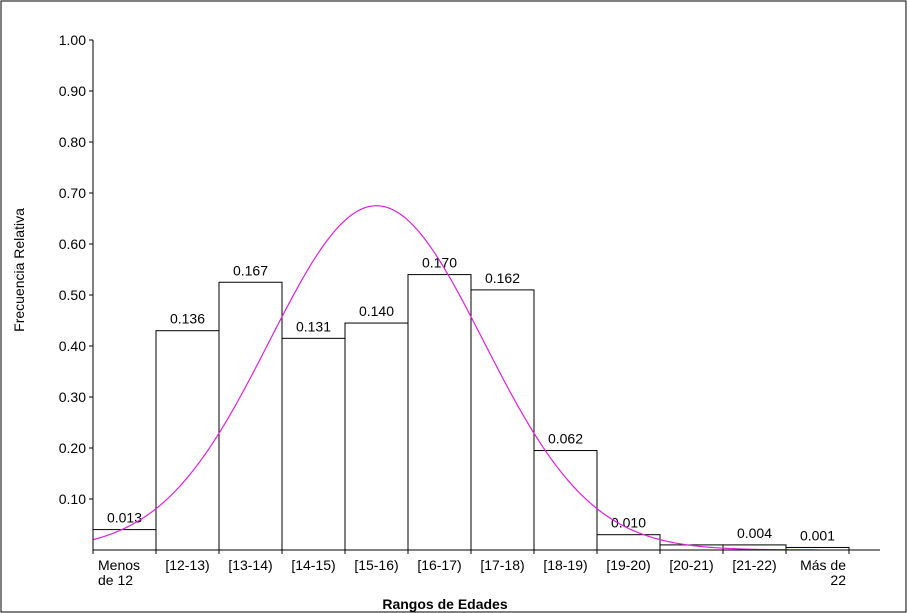 Image resolution: width=907 pixels, height=613 pixels. I want to click on data-label-3: 0.131, so click(313, 326).